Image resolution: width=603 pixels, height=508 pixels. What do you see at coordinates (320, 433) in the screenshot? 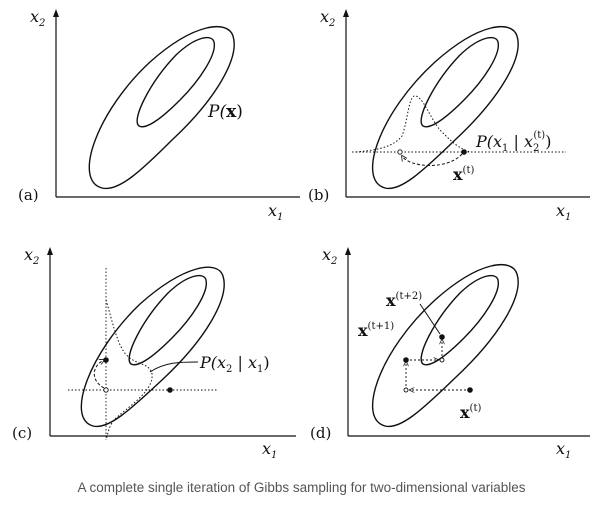
I see `panel-d-tag: (d)` at bounding box center [320, 433].